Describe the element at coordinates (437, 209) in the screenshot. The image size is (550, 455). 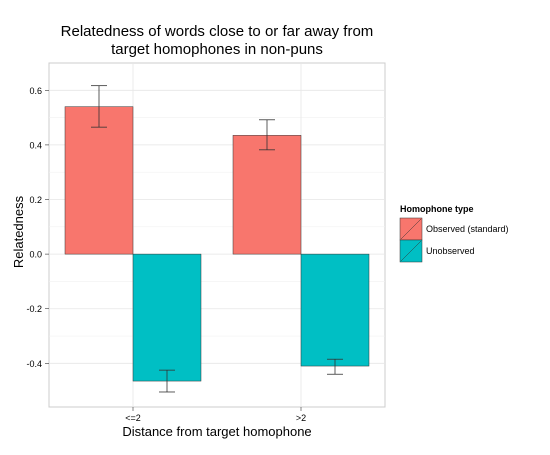
I see `legend-title: Homophone type` at that location.